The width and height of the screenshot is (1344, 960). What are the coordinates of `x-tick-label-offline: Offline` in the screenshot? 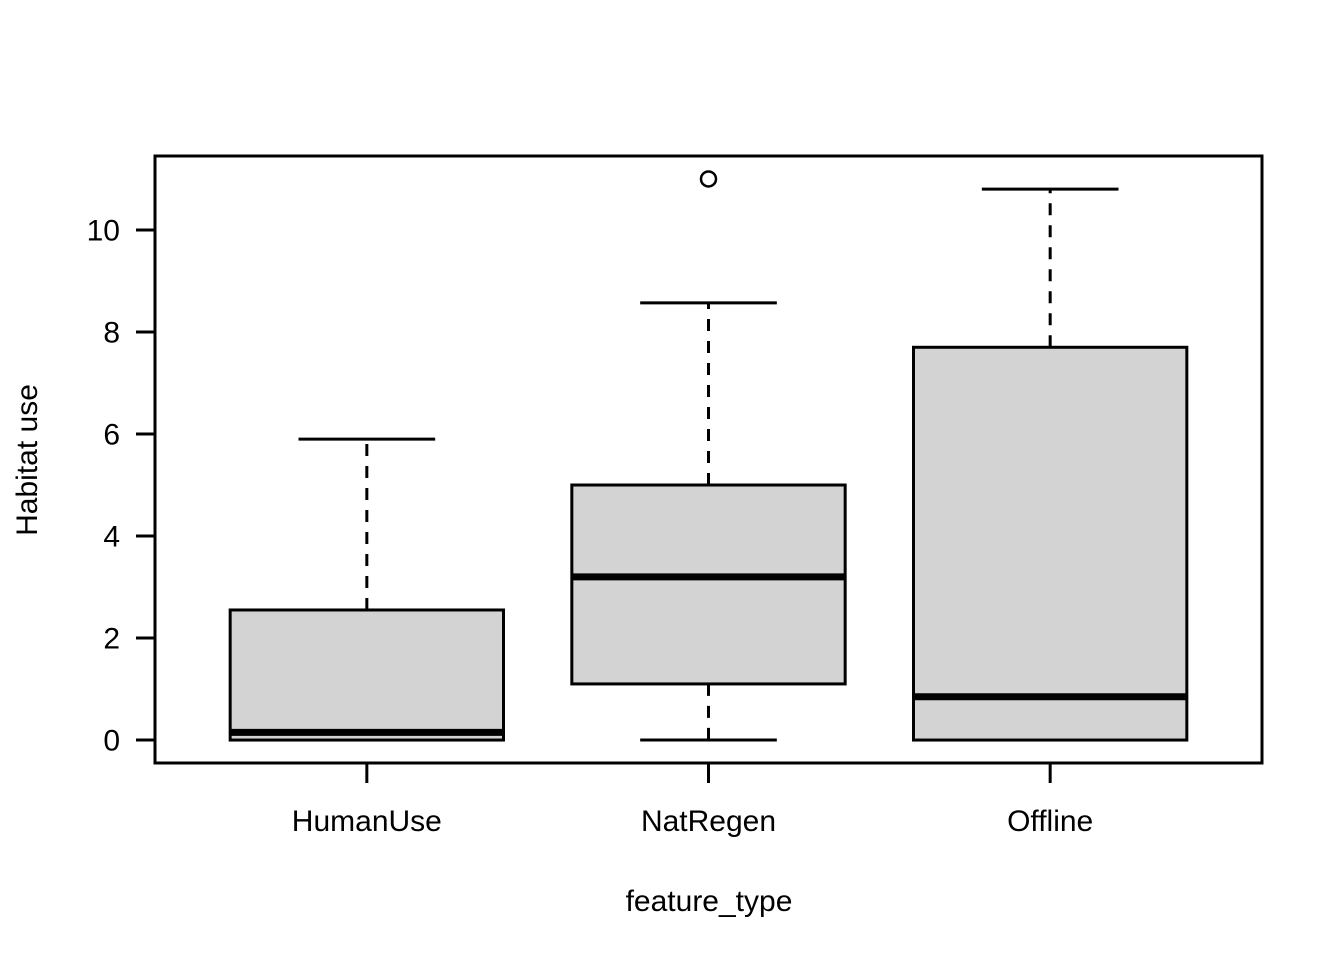 It's located at (1050, 821).